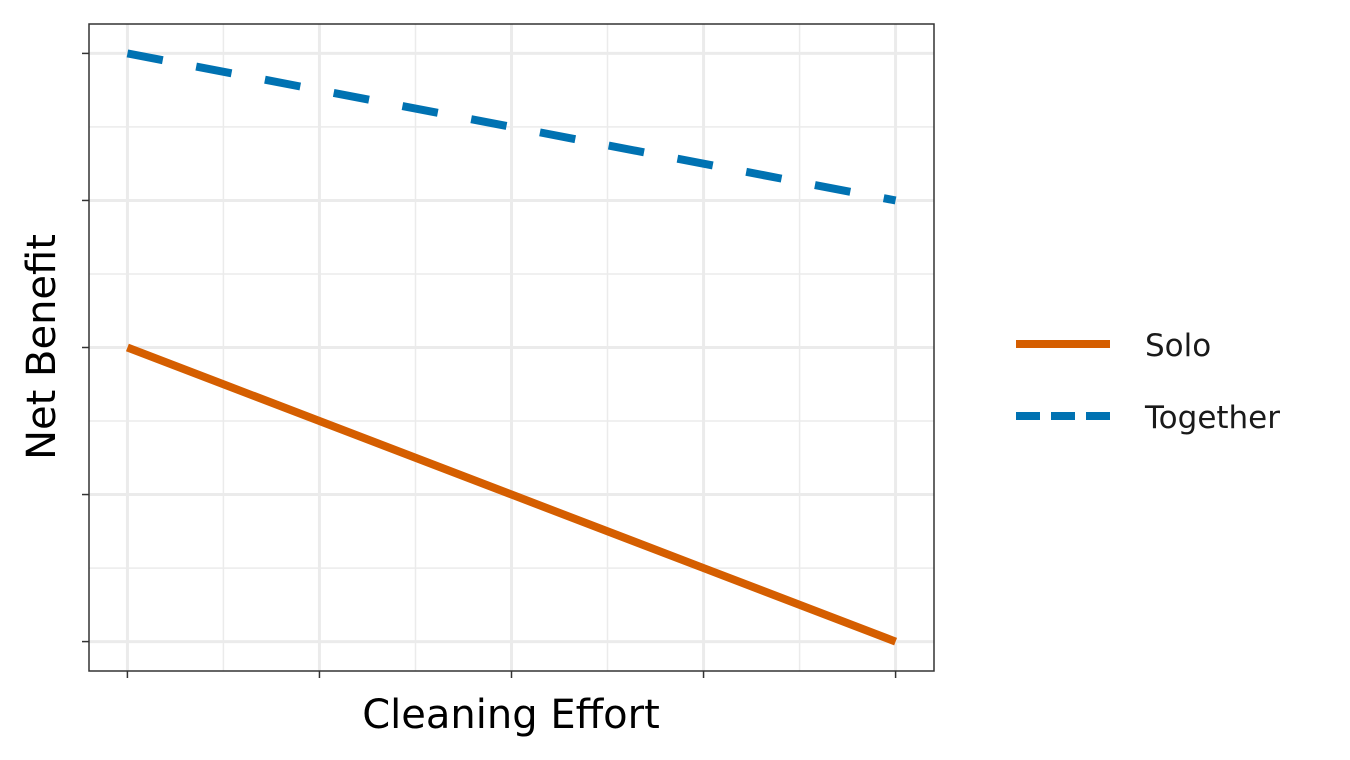 Image resolution: width=1350 pixels, height=760 pixels. What do you see at coordinates (42, 347) in the screenshot?
I see `y-axis-title: Net Benefit` at bounding box center [42, 347].